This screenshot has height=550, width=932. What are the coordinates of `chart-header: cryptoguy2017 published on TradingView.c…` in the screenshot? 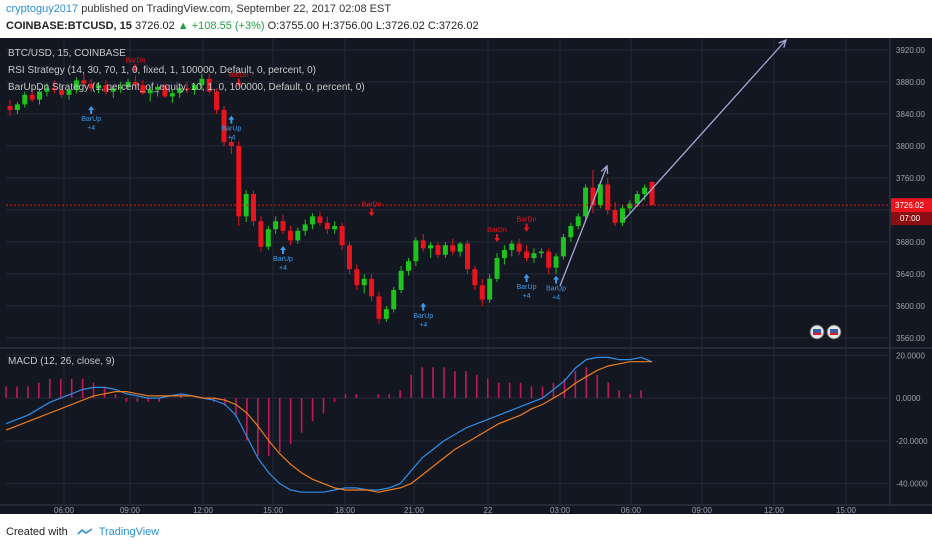 It's located at (466, 19).